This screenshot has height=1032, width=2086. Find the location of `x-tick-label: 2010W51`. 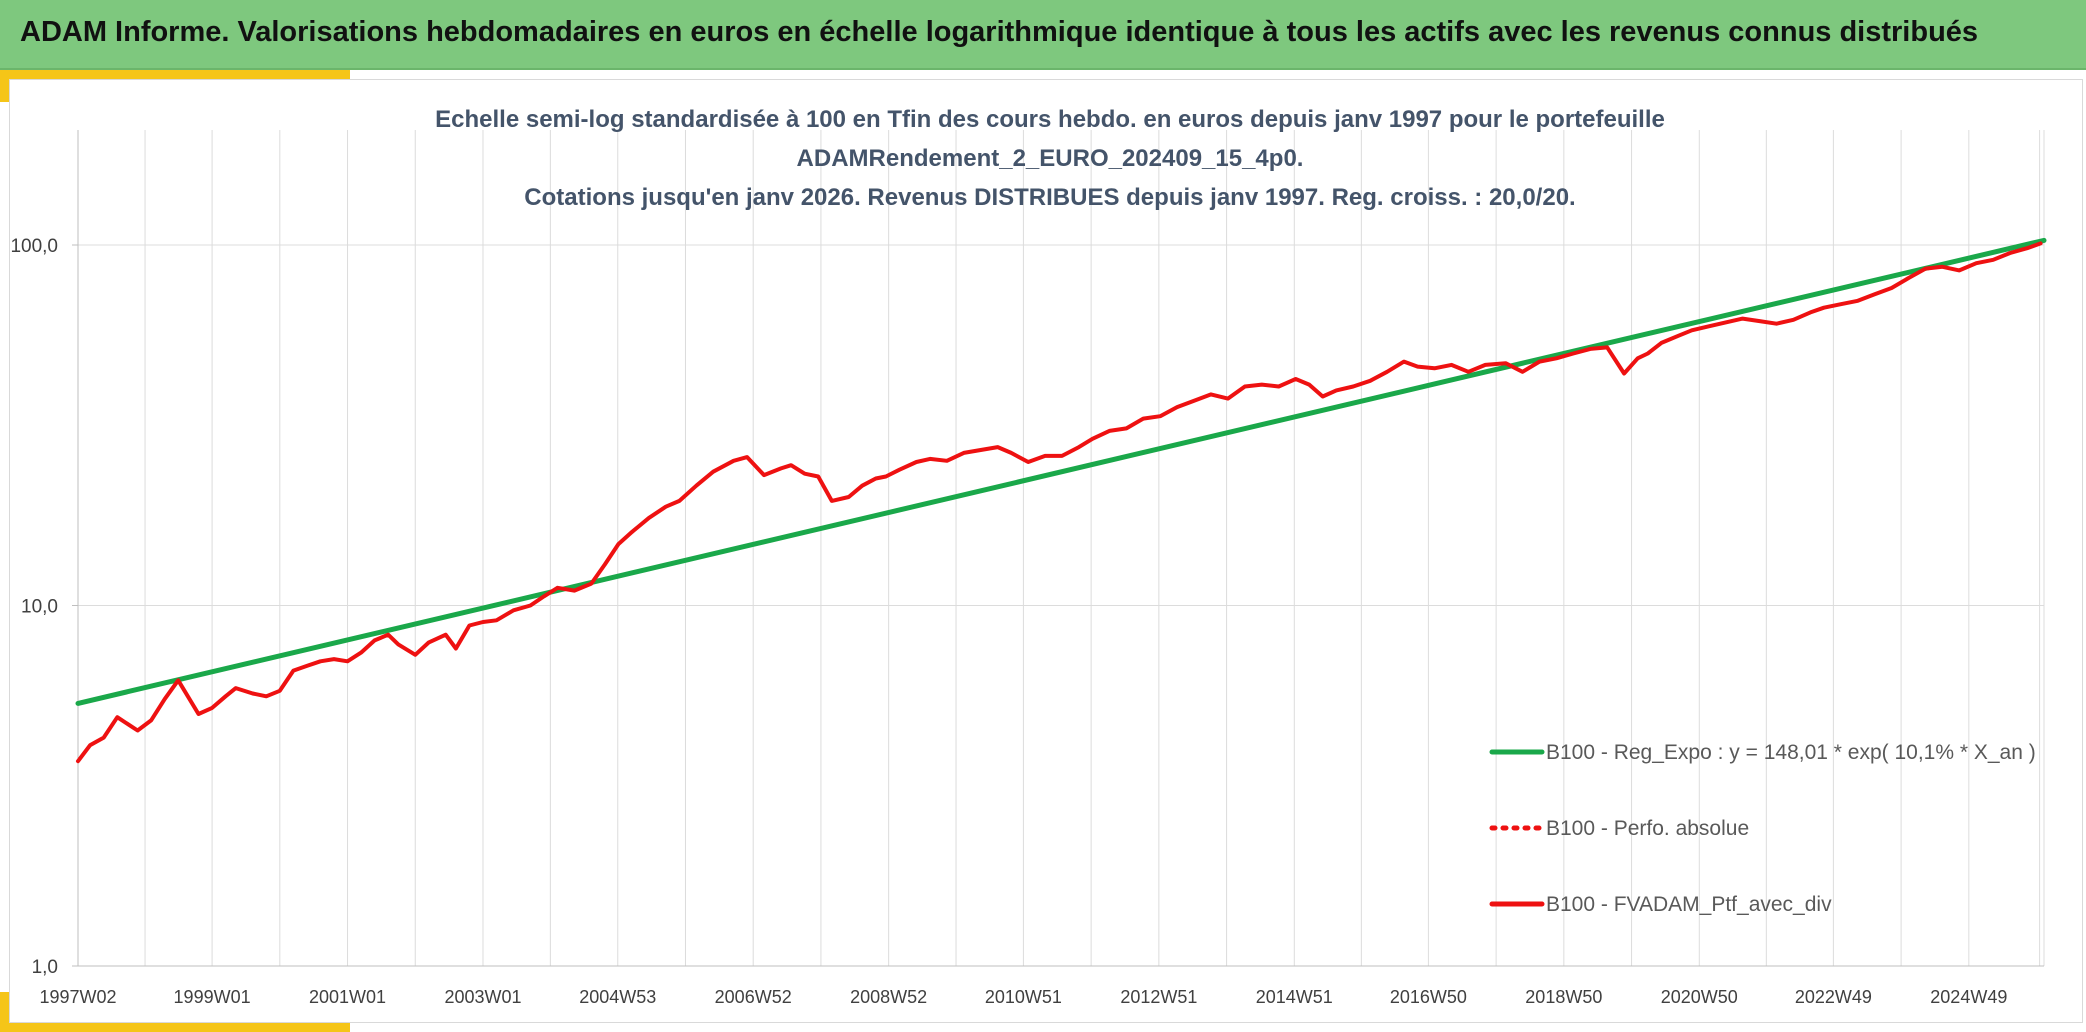

x-tick-label: 2010W51 is located at coordinates (1023, 997).